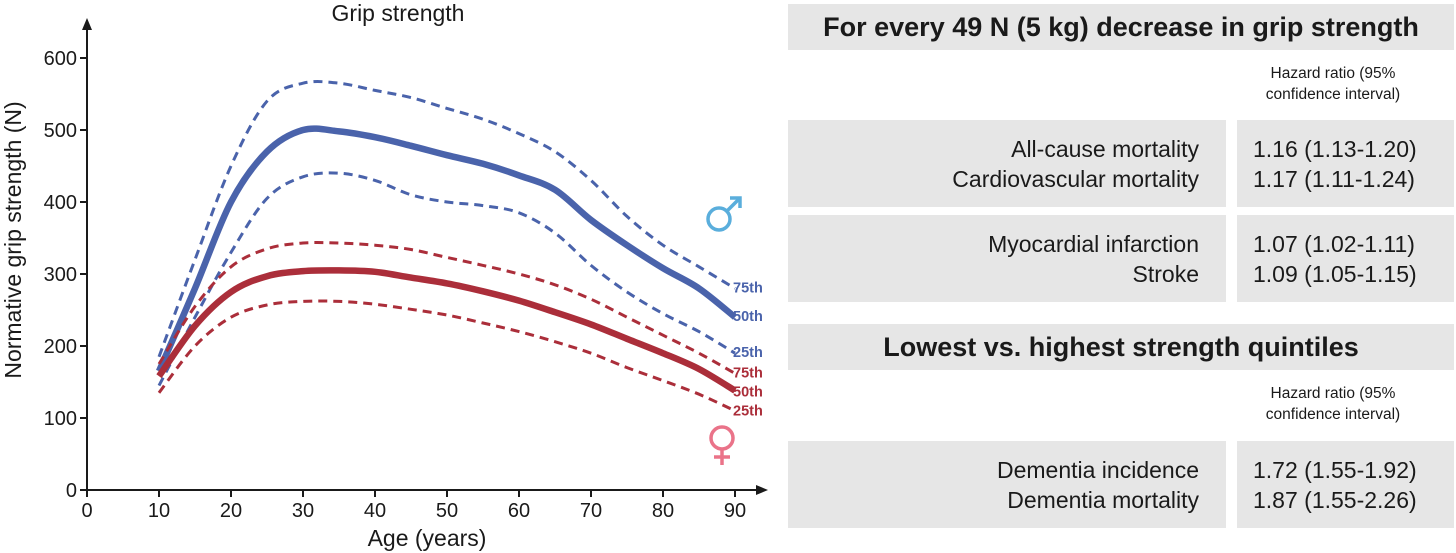 This screenshot has height=553, width=1456. What do you see at coordinates (1345, 484) in the screenshot?
I see `row-values-dementia: 1.72 (1.55-1.92) 1.87 (1.55-2.26)` at bounding box center [1345, 484].